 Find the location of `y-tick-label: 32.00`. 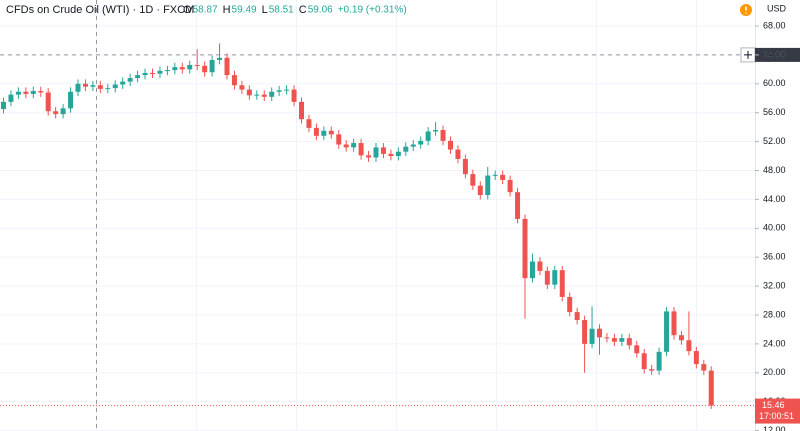

y-tick-label: 32.00 is located at coordinates (774, 285).